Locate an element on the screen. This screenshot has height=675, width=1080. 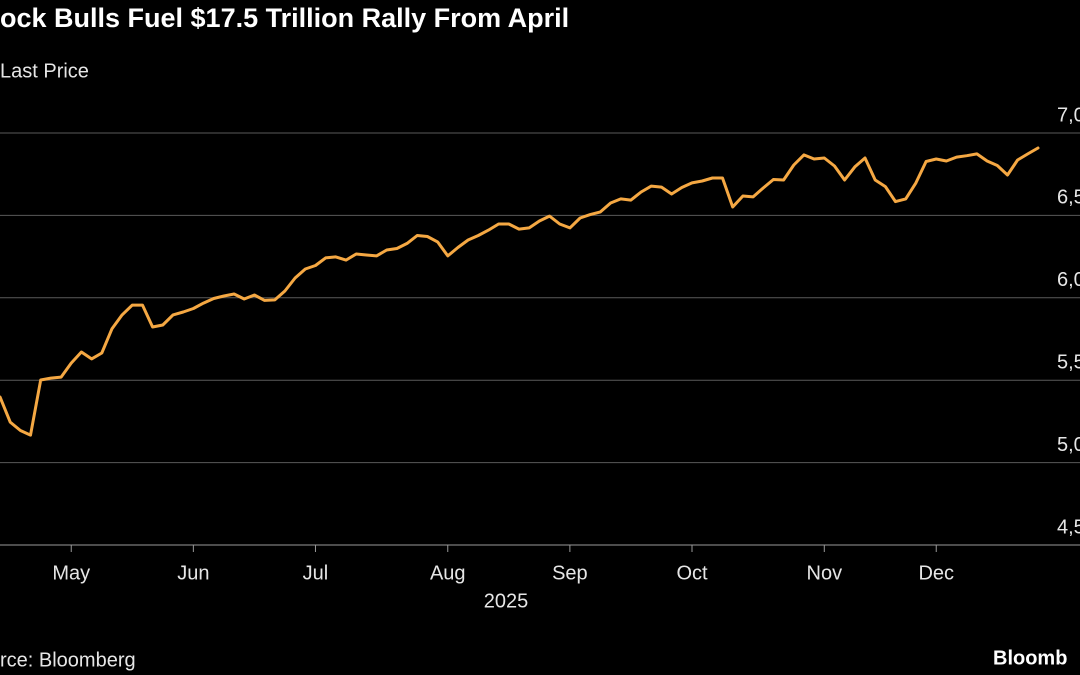
x-tick-label: Jul is located at coordinates (316, 573).